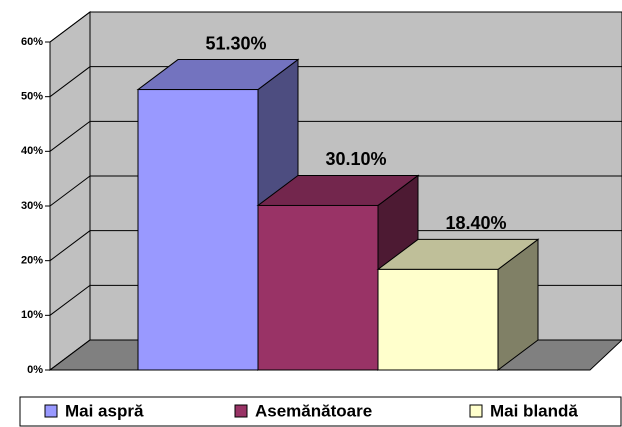 The image size is (622, 427). I want to click on y-tick-label: 10%, so click(32, 315).